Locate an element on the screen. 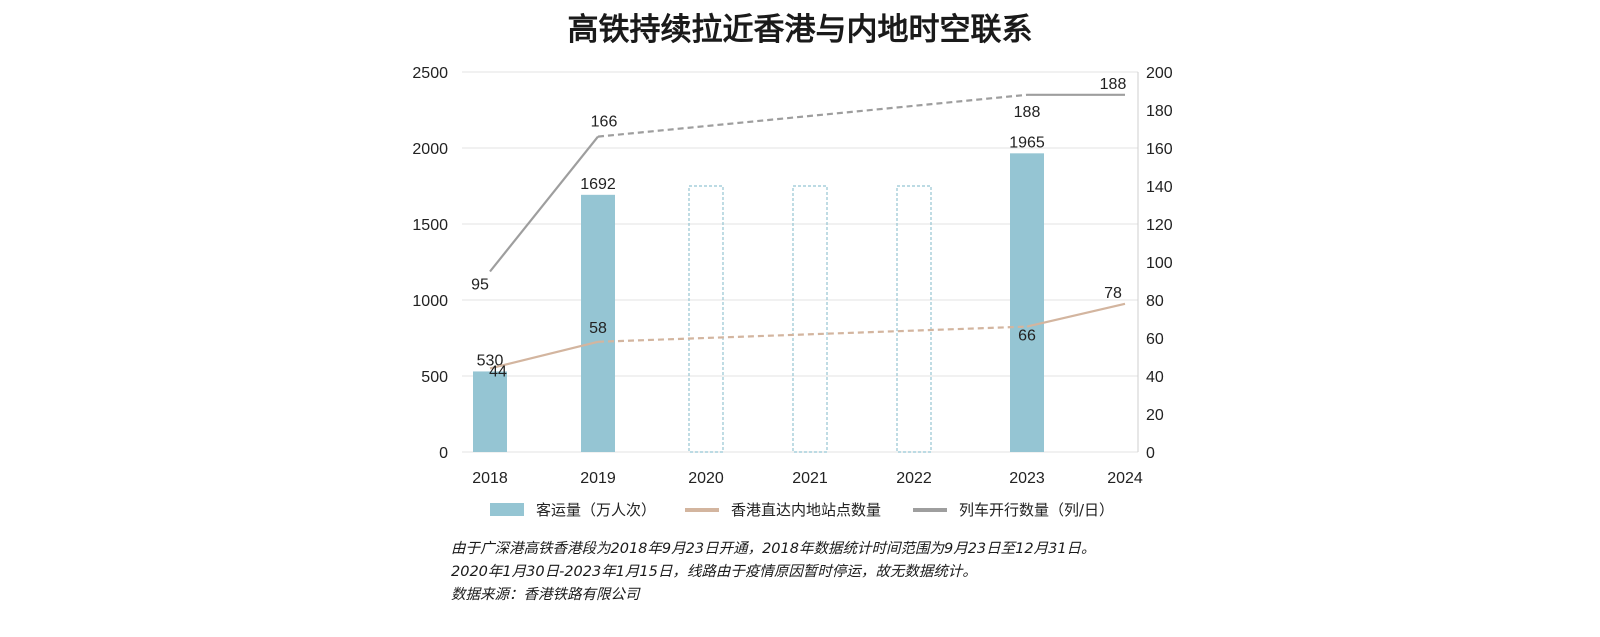 The height and width of the screenshot is (637, 1600). point-label-trains-2018: 95 is located at coordinates (480, 285).